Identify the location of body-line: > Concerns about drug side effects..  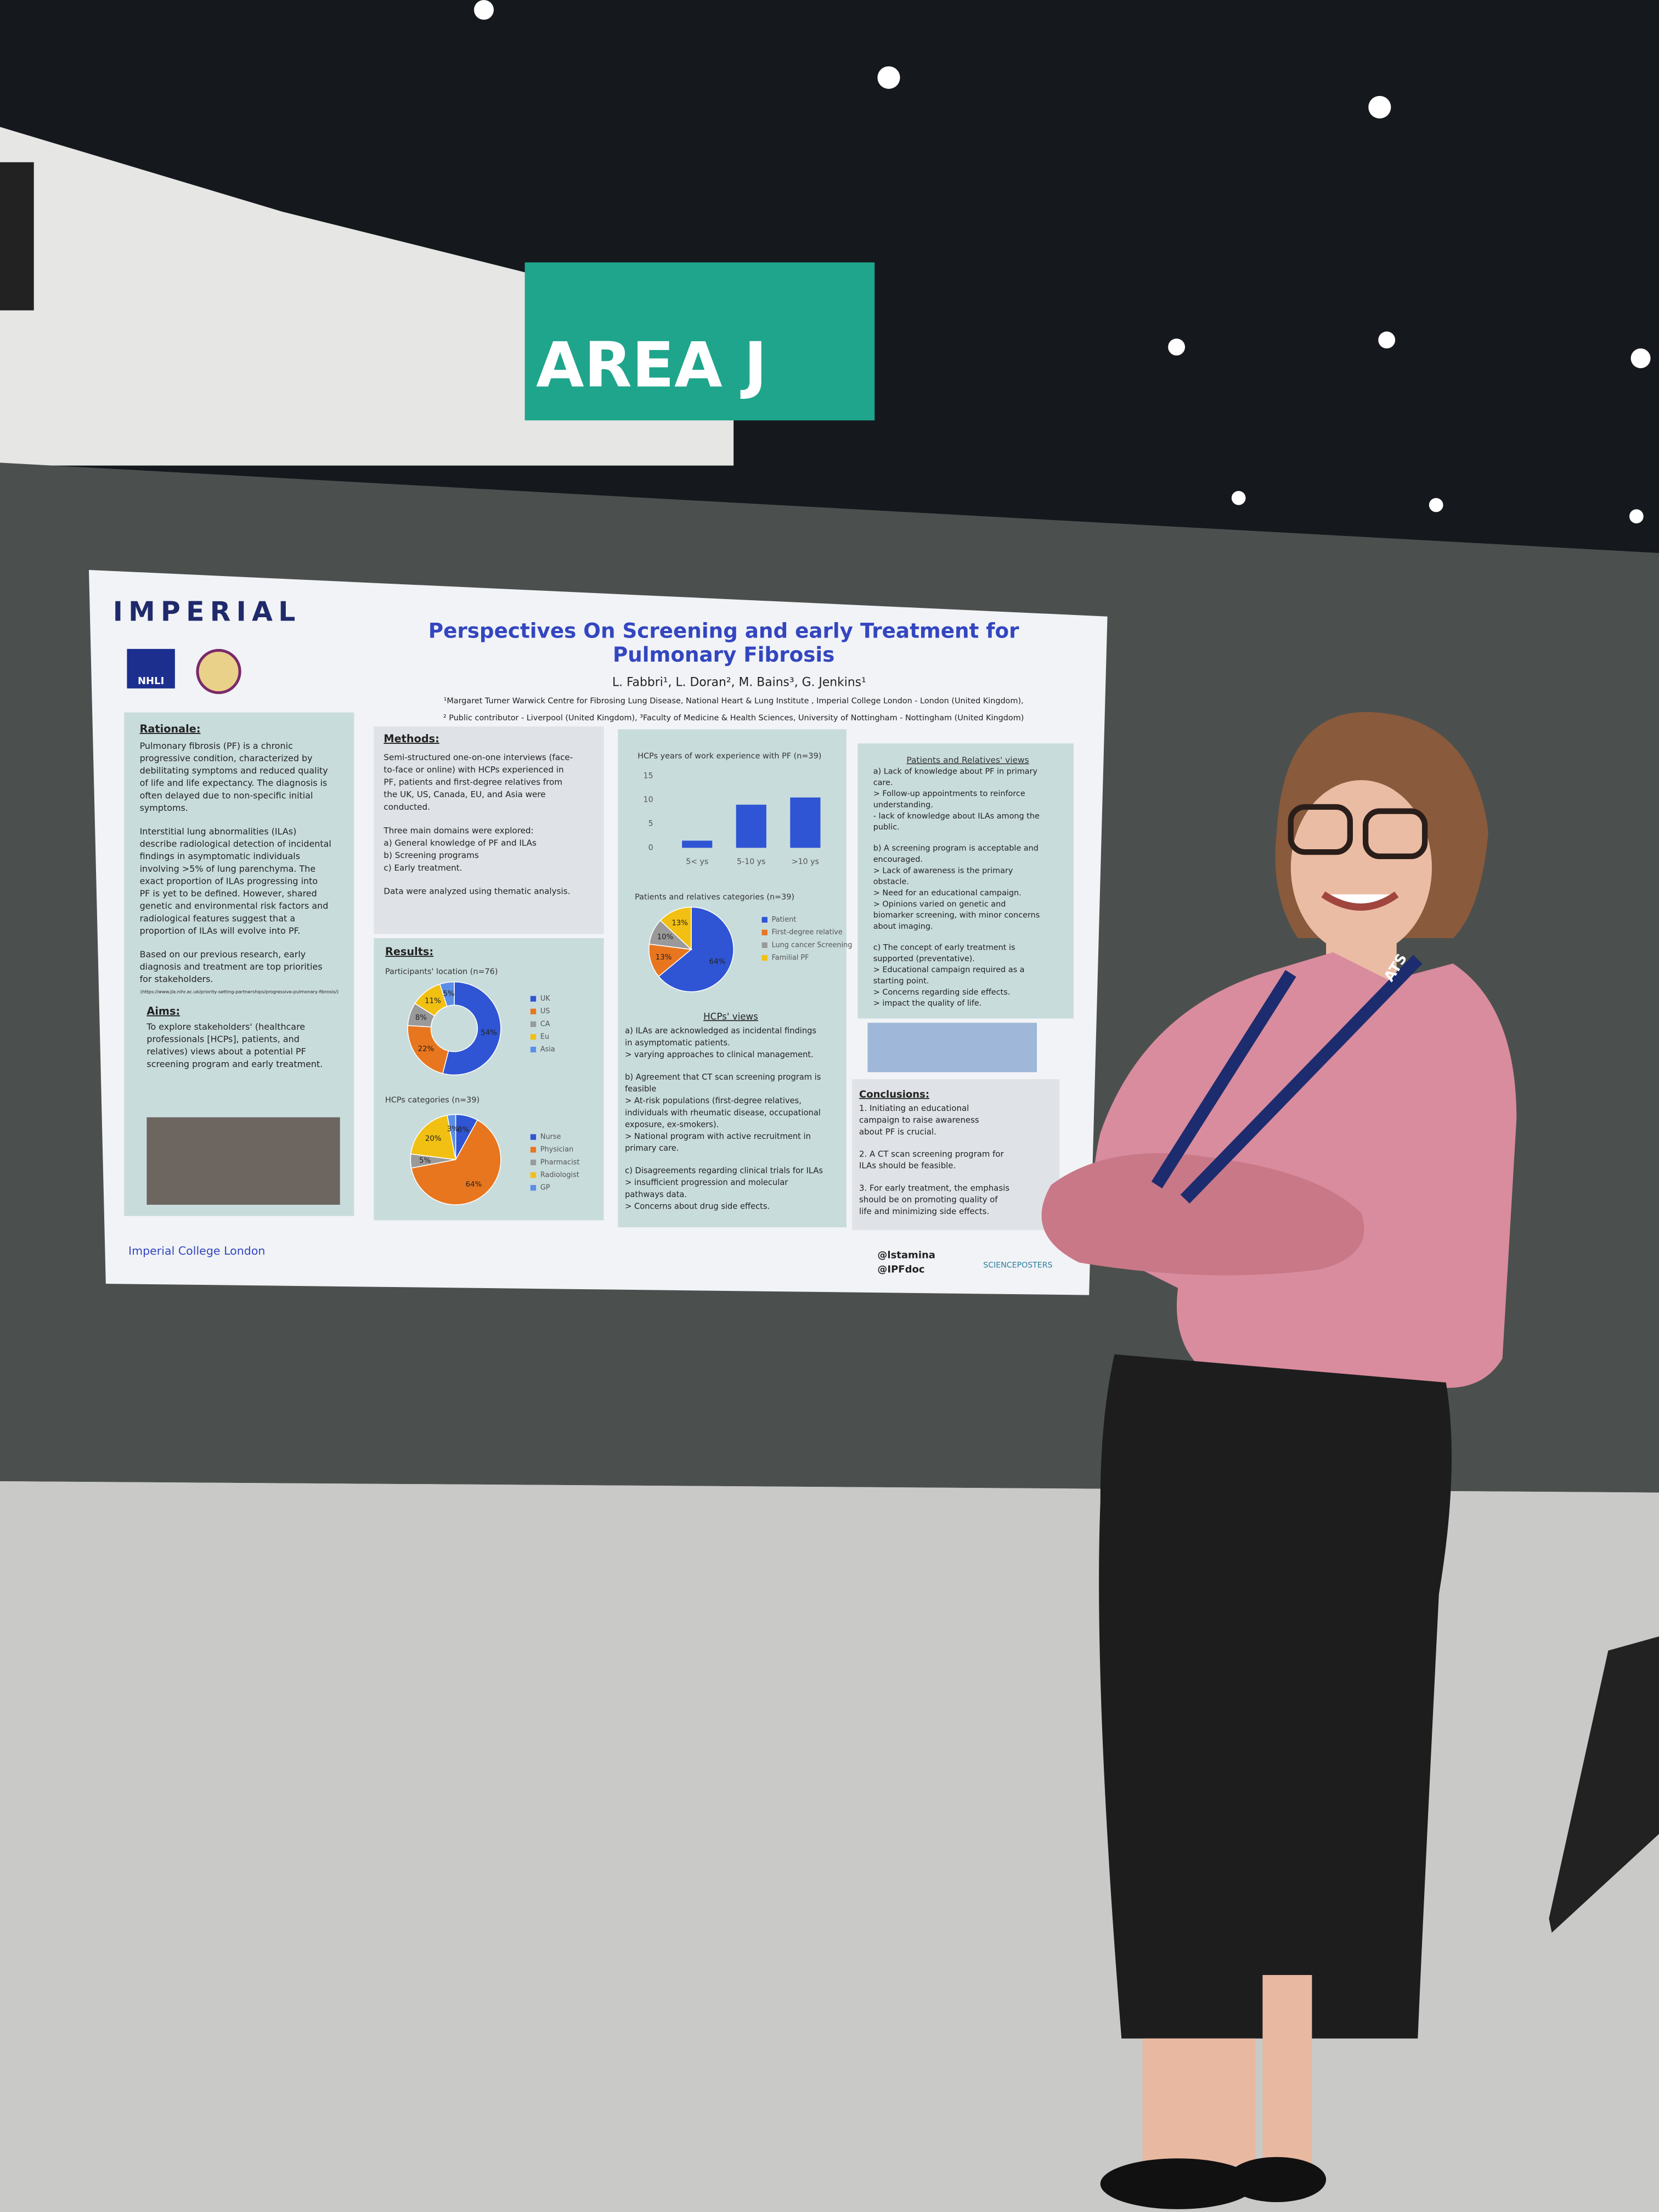
(697, 1206).